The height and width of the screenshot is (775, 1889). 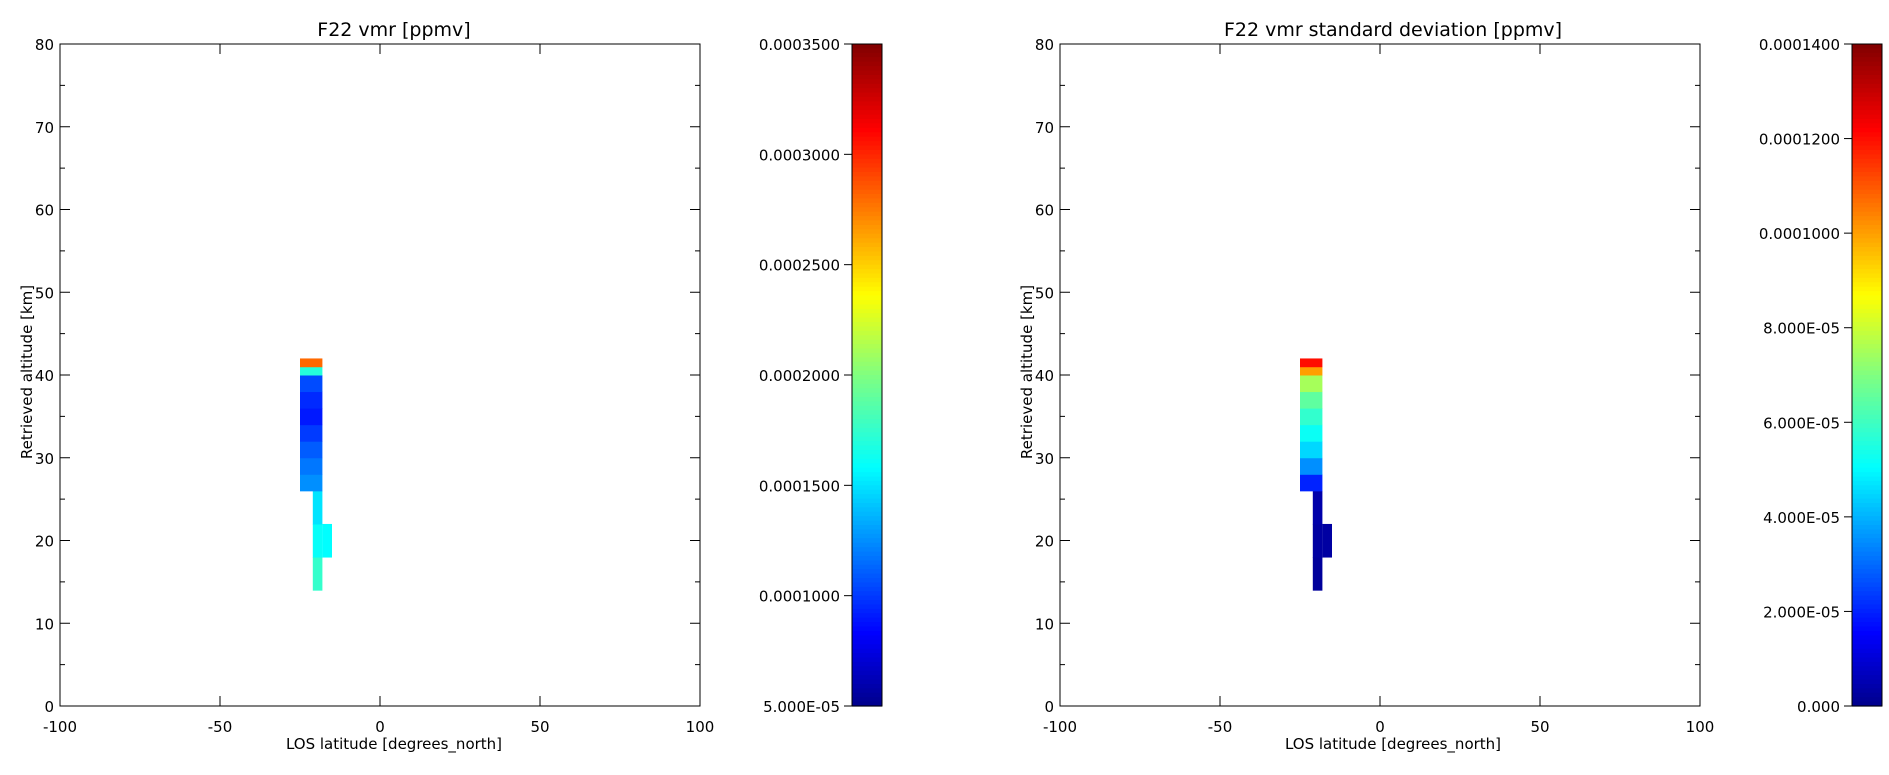 I want to click on vmr-colorbar-tick-label: 0.0003000, so click(x=799, y=155).